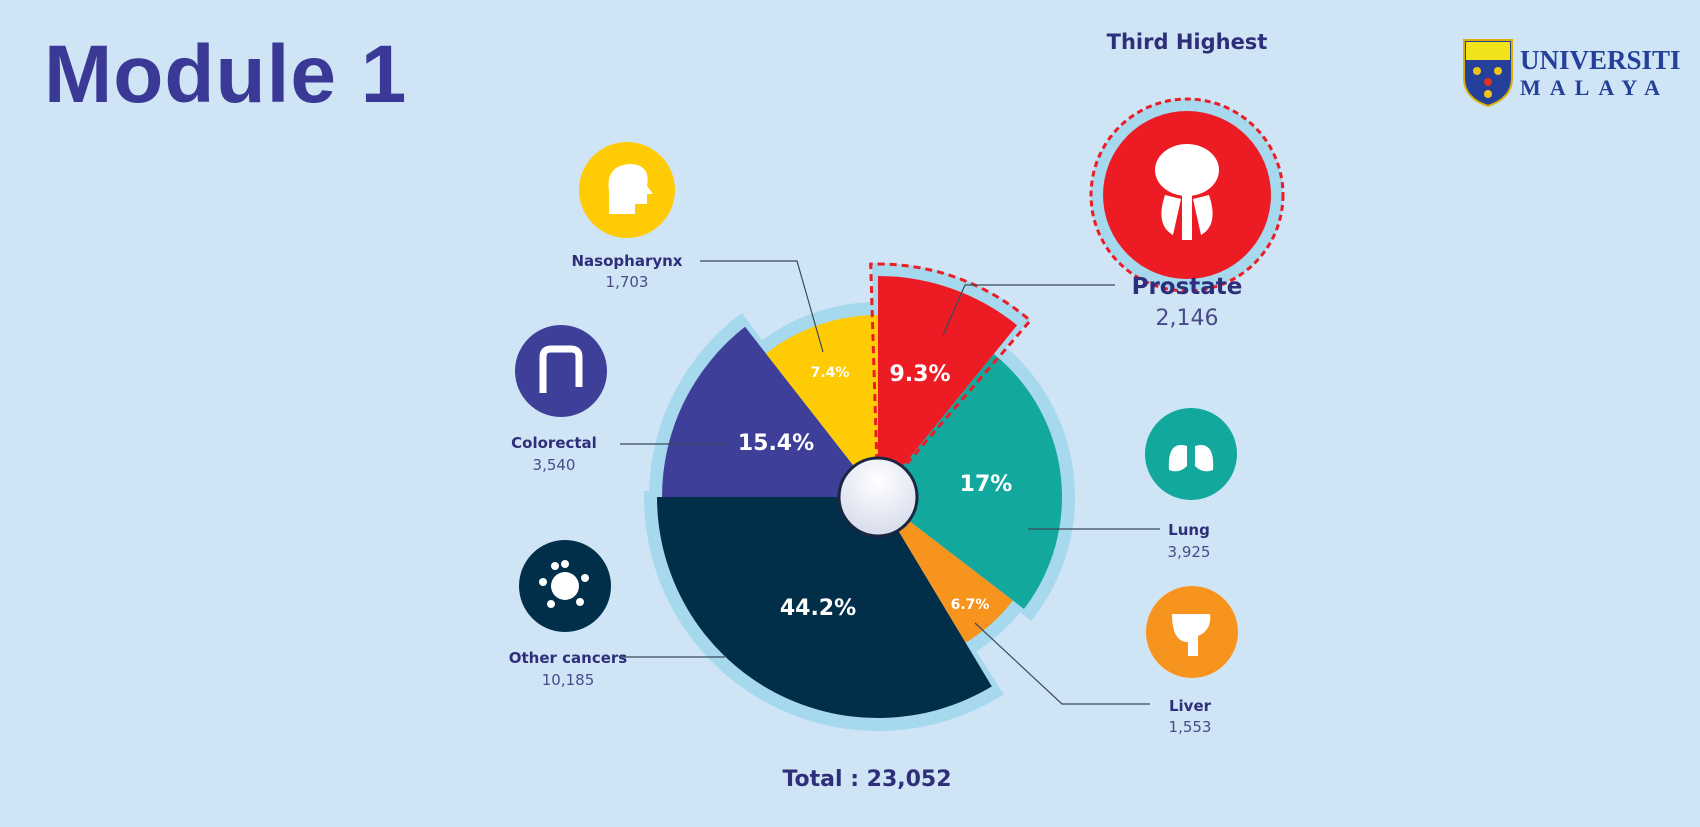 The height and width of the screenshot is (827, 1700). Describe the element at coordinates (867, 779) in the screenshot. I see `total-label: Total : 23,052` at that location.